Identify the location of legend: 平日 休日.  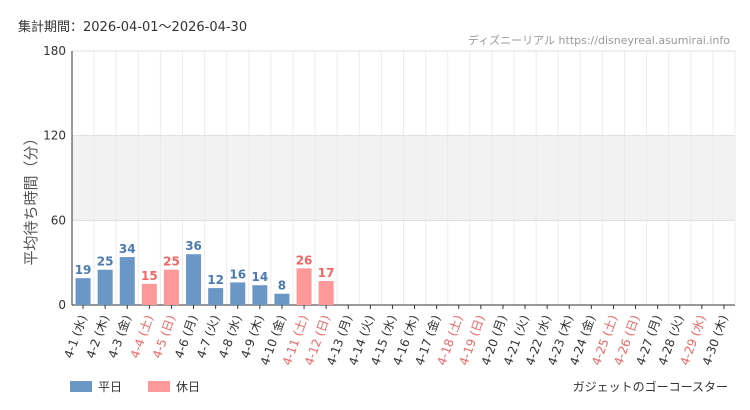
(135, 386).